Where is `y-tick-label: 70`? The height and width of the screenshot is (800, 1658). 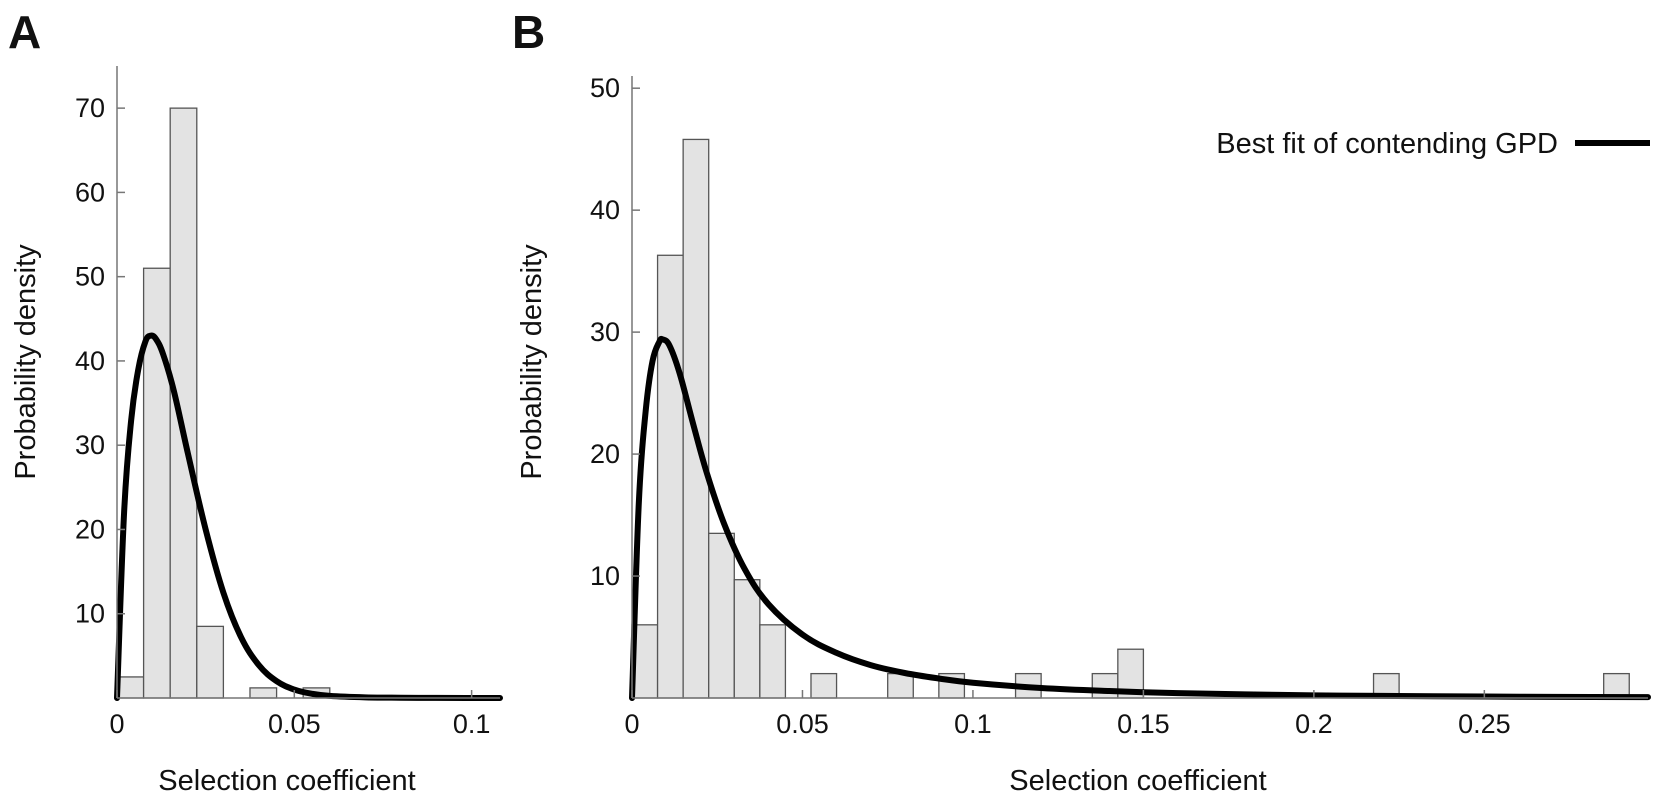
y-tick-label: 70 is located at coordinates (90, 108).